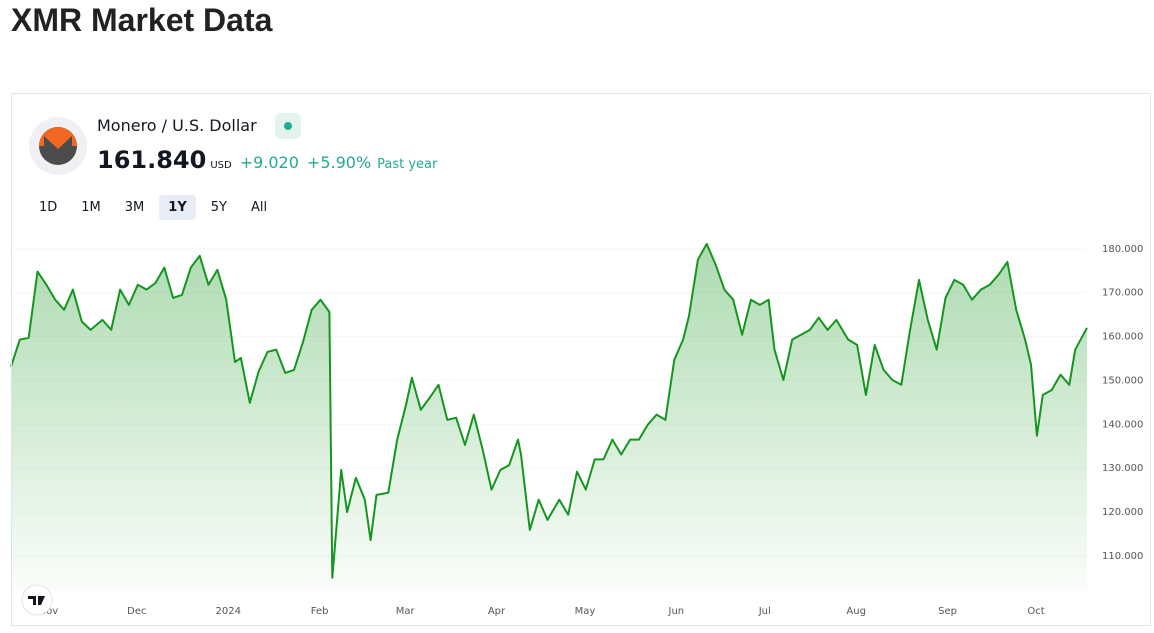 This screenshot has width=1154, height=633. What do you see at coordinates (142, 20) in the screenshot?
I see `page-title: XMR Market Data` at bounding box center [142, 20].